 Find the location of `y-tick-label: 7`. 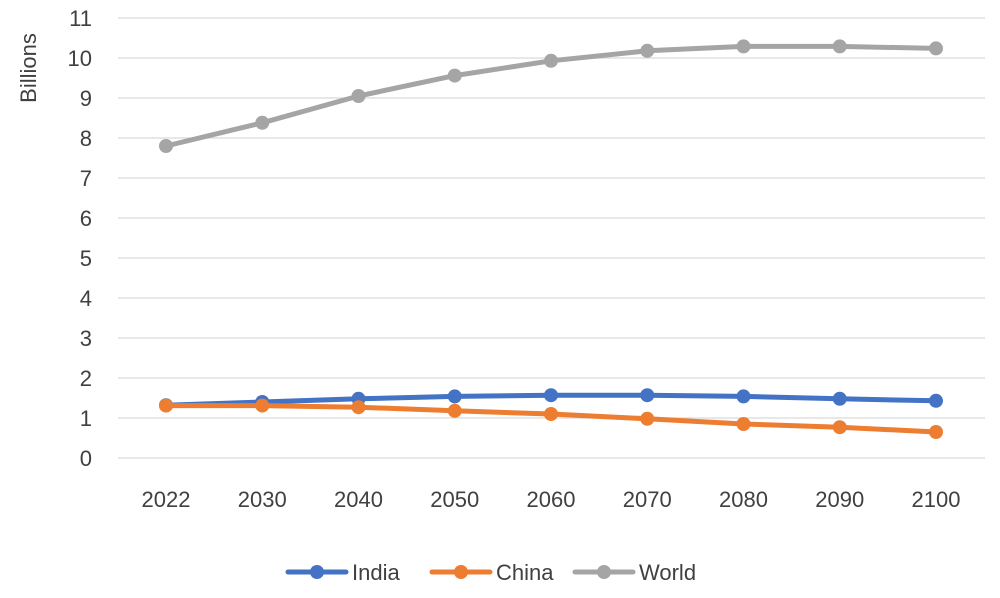

y-tick-label: 7 is located at coordinates (86, 178).